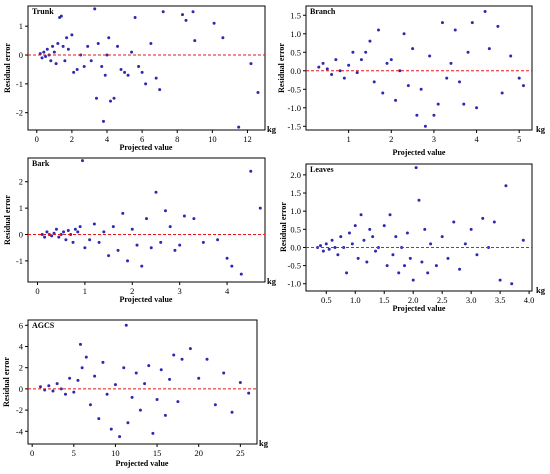 The width and height of the screenshot is (550, 474). Describe the element at coordinates (294, 89) in the screenshot. I see `branch-y-tick-label: -0.5` at that location.